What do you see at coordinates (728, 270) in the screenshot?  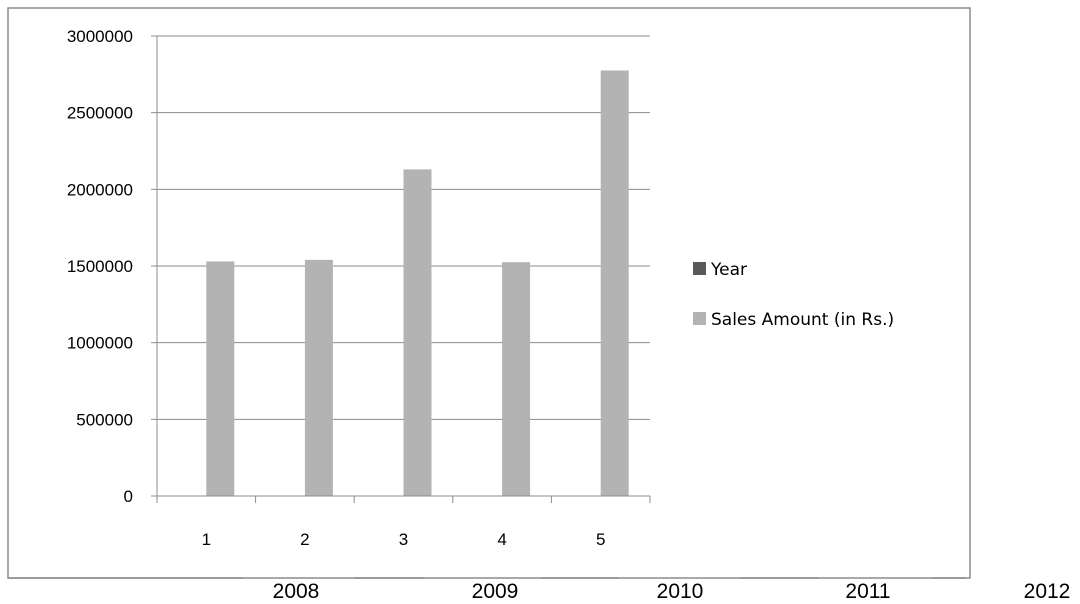 I see `legend-label: Year` at bounding box center [728, 270].